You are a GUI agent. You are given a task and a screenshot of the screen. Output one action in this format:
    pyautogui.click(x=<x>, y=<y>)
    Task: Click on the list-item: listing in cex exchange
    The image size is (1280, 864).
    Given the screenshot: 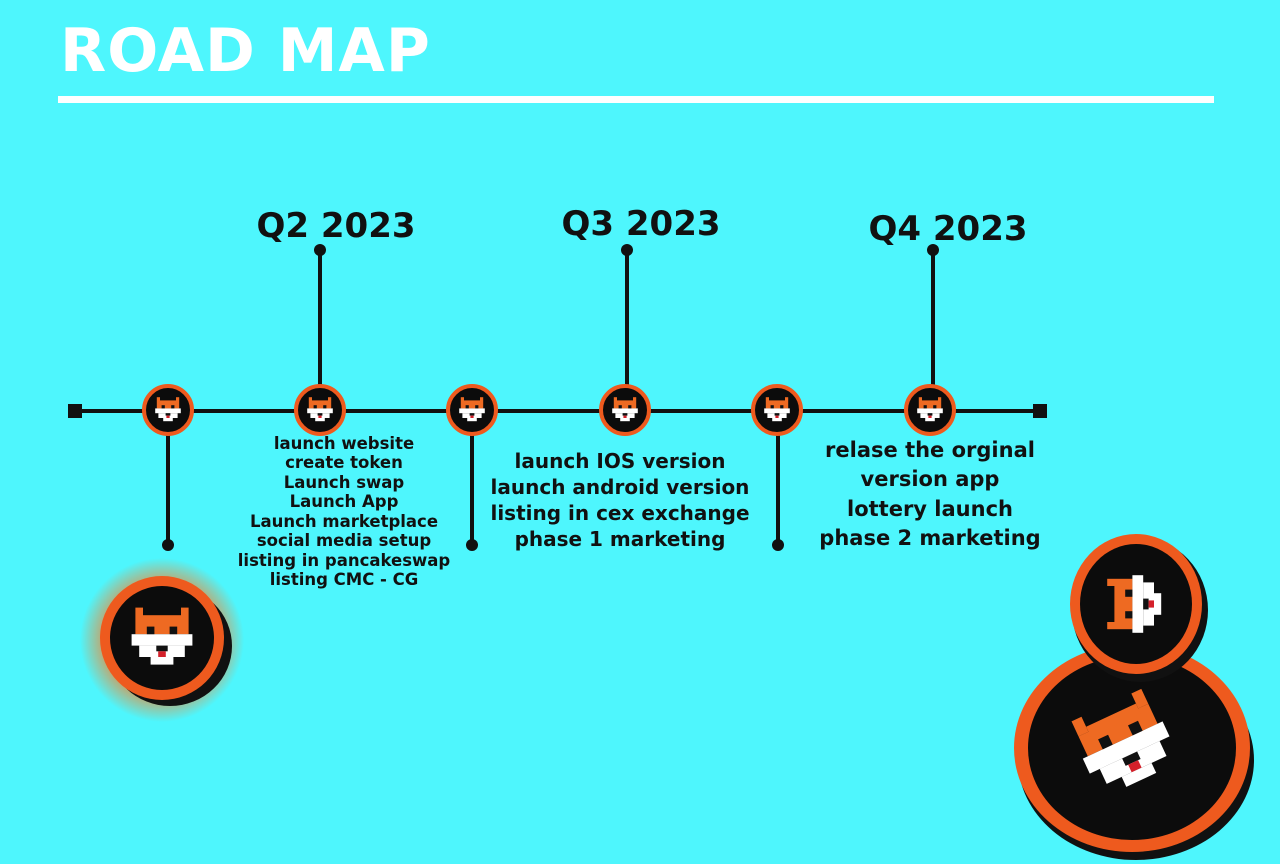 What is the action you would take?
    pyautogui.click(x=620, y=513)
    